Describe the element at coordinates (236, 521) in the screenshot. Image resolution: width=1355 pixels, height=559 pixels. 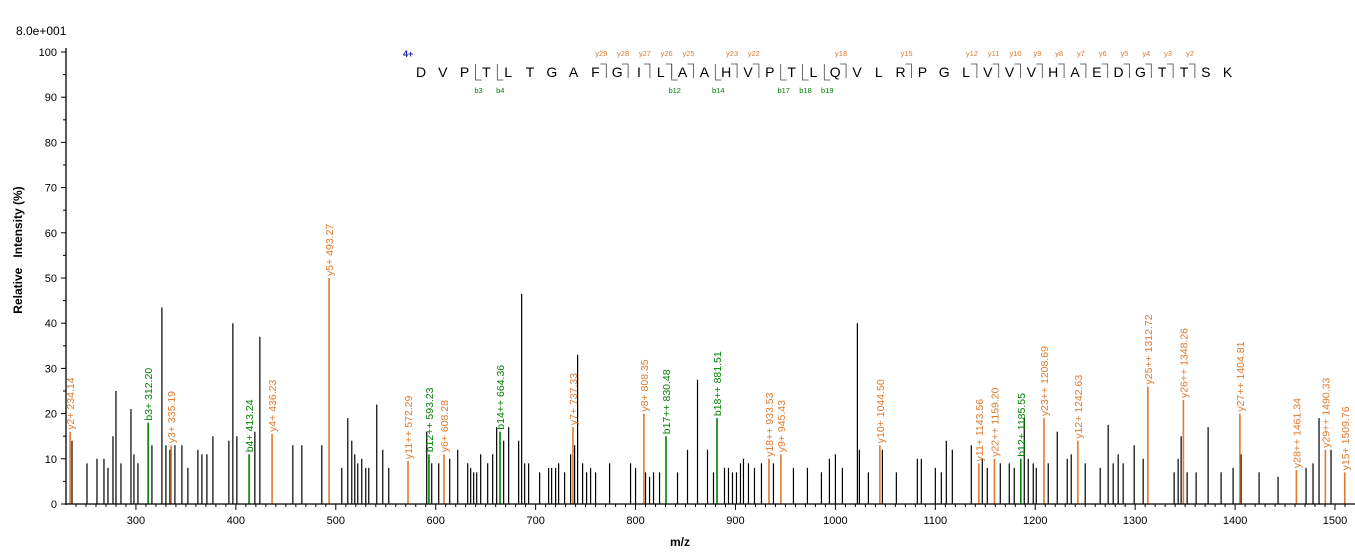
I see `x-tick-label: 400` at that location.